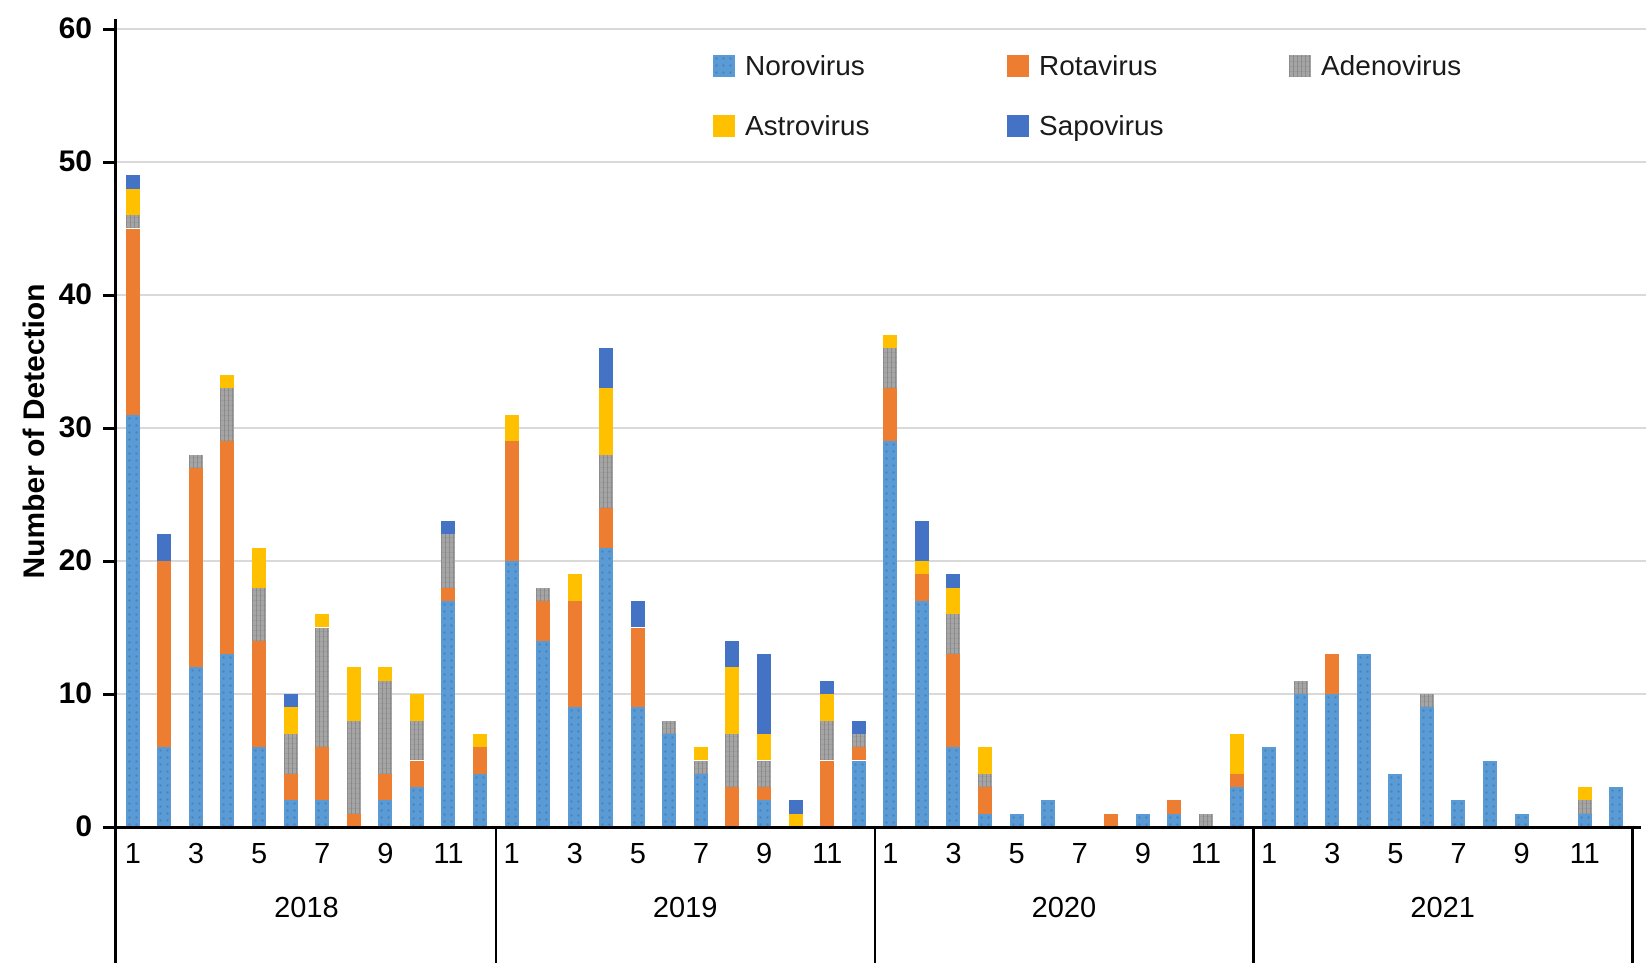 This screenshot has width=1650, height=968. What do you see at coordinates (110, 561) in the screenshot?
I see `y-axis-tick` at bounding box center [110, 561].